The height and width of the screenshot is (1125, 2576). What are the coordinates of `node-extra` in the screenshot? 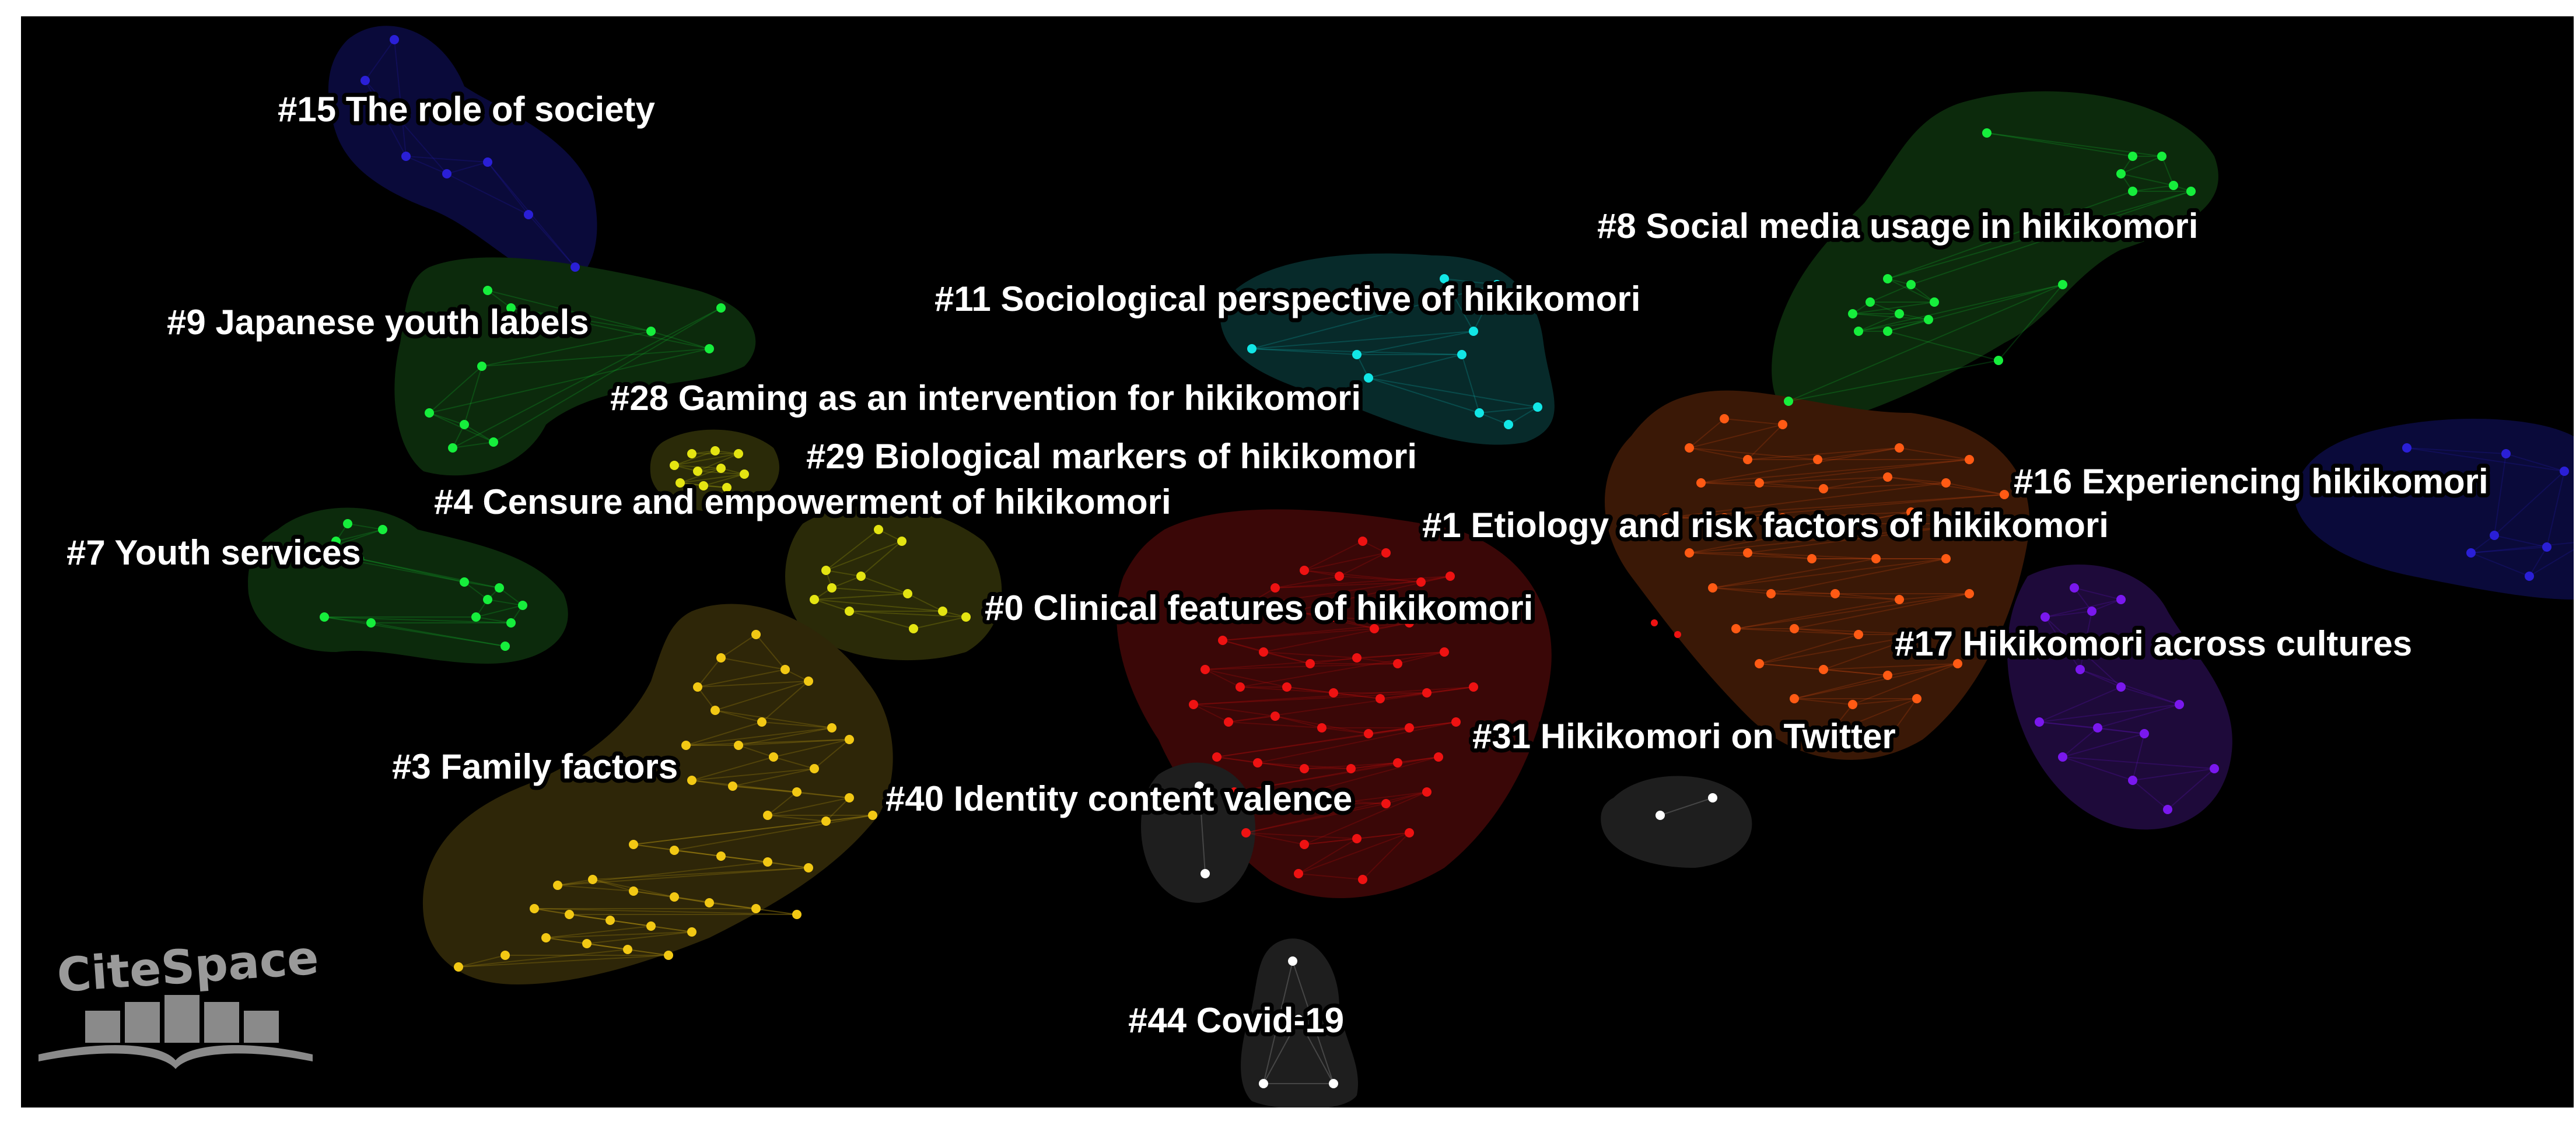 It's located at (1654, 622).